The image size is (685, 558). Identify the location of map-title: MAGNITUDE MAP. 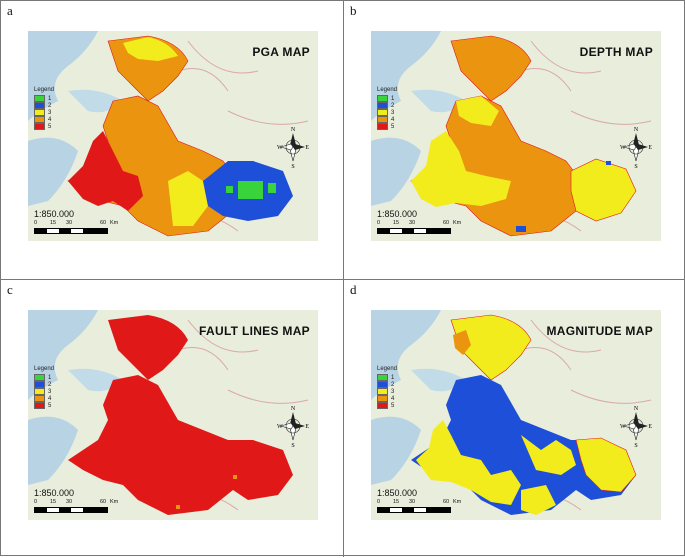
(599, 331).